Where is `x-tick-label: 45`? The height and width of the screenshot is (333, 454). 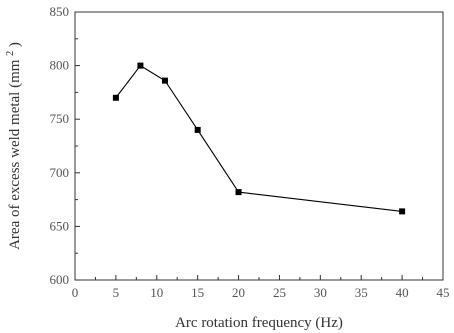 x-tick-label: 45 is located at coordinates (443, 292).